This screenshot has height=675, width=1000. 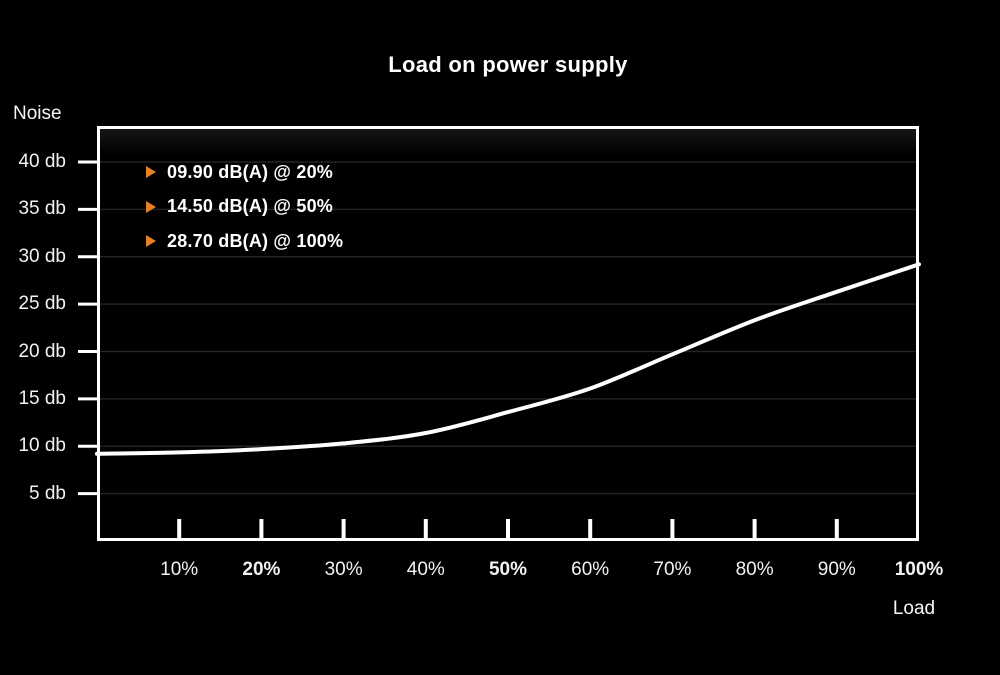 What do you see at coordinates (47, 493) in the screenshot?
I see `y-tick-label: 5 db` at bounding box center [47, 493].